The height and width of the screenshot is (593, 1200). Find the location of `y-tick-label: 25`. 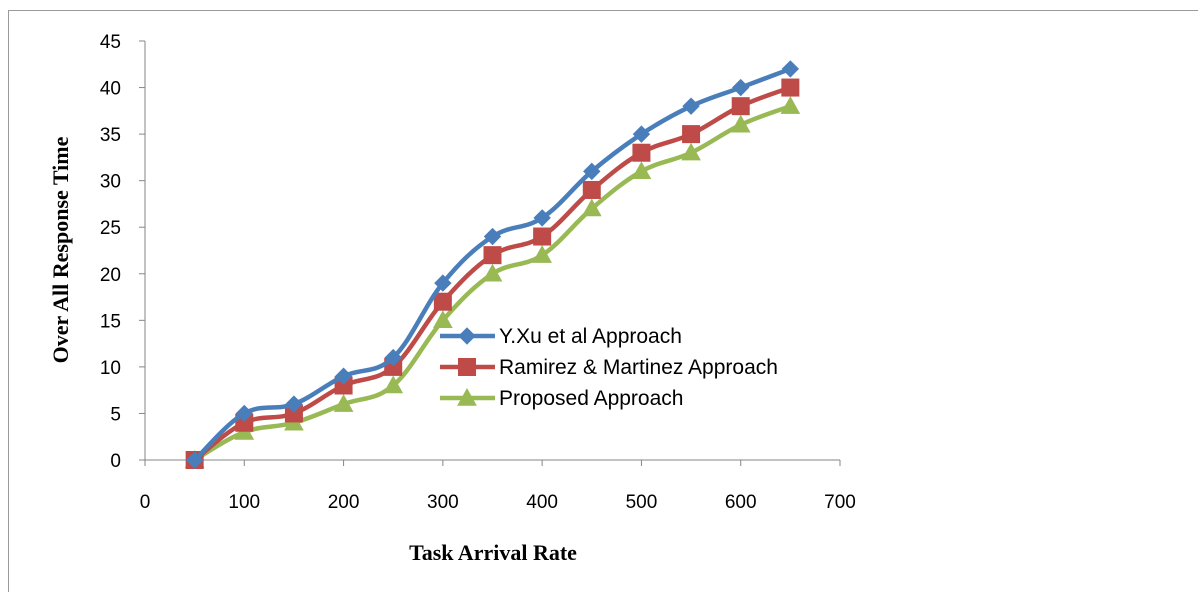

y-tick-label: 25 is located at coordinates (110, 228).